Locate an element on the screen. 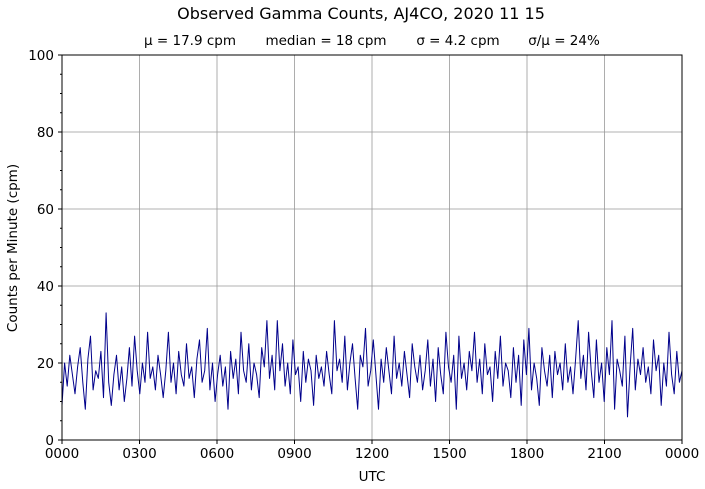 Image resolution: width=705 pixels, height=489 pixels. subtitle-sigma: σ = 4.2 cpm is located at coordinates (457, 41).